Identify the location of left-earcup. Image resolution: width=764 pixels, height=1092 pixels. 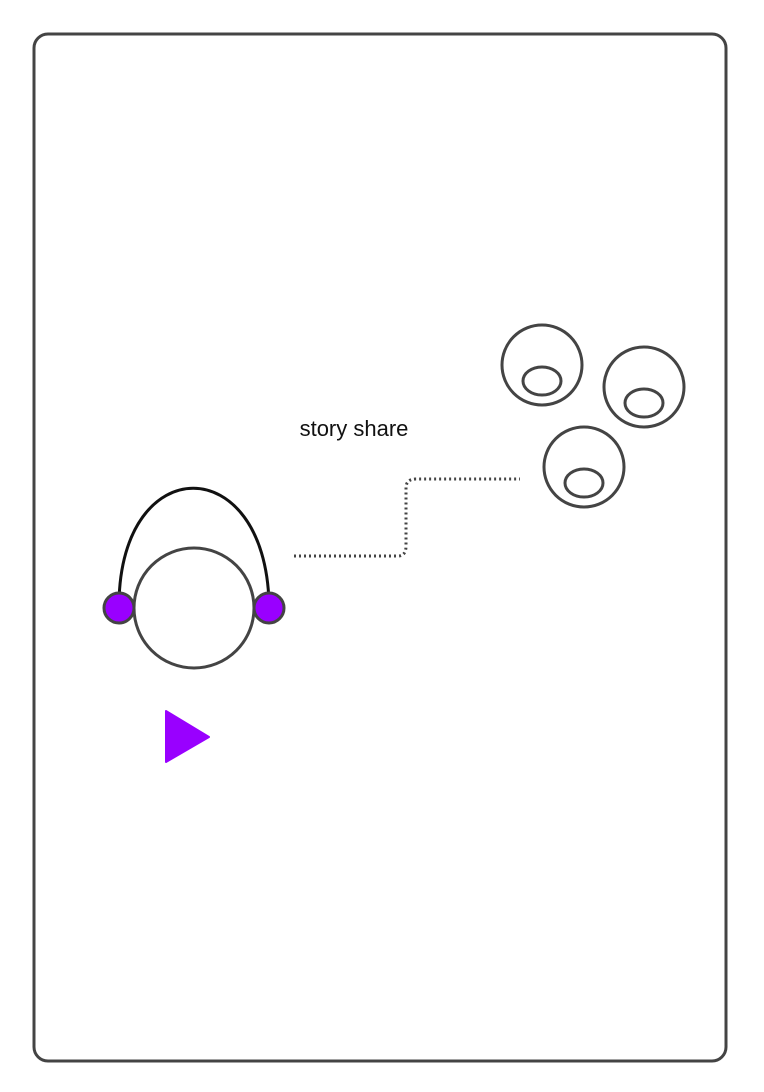
(119, 608).